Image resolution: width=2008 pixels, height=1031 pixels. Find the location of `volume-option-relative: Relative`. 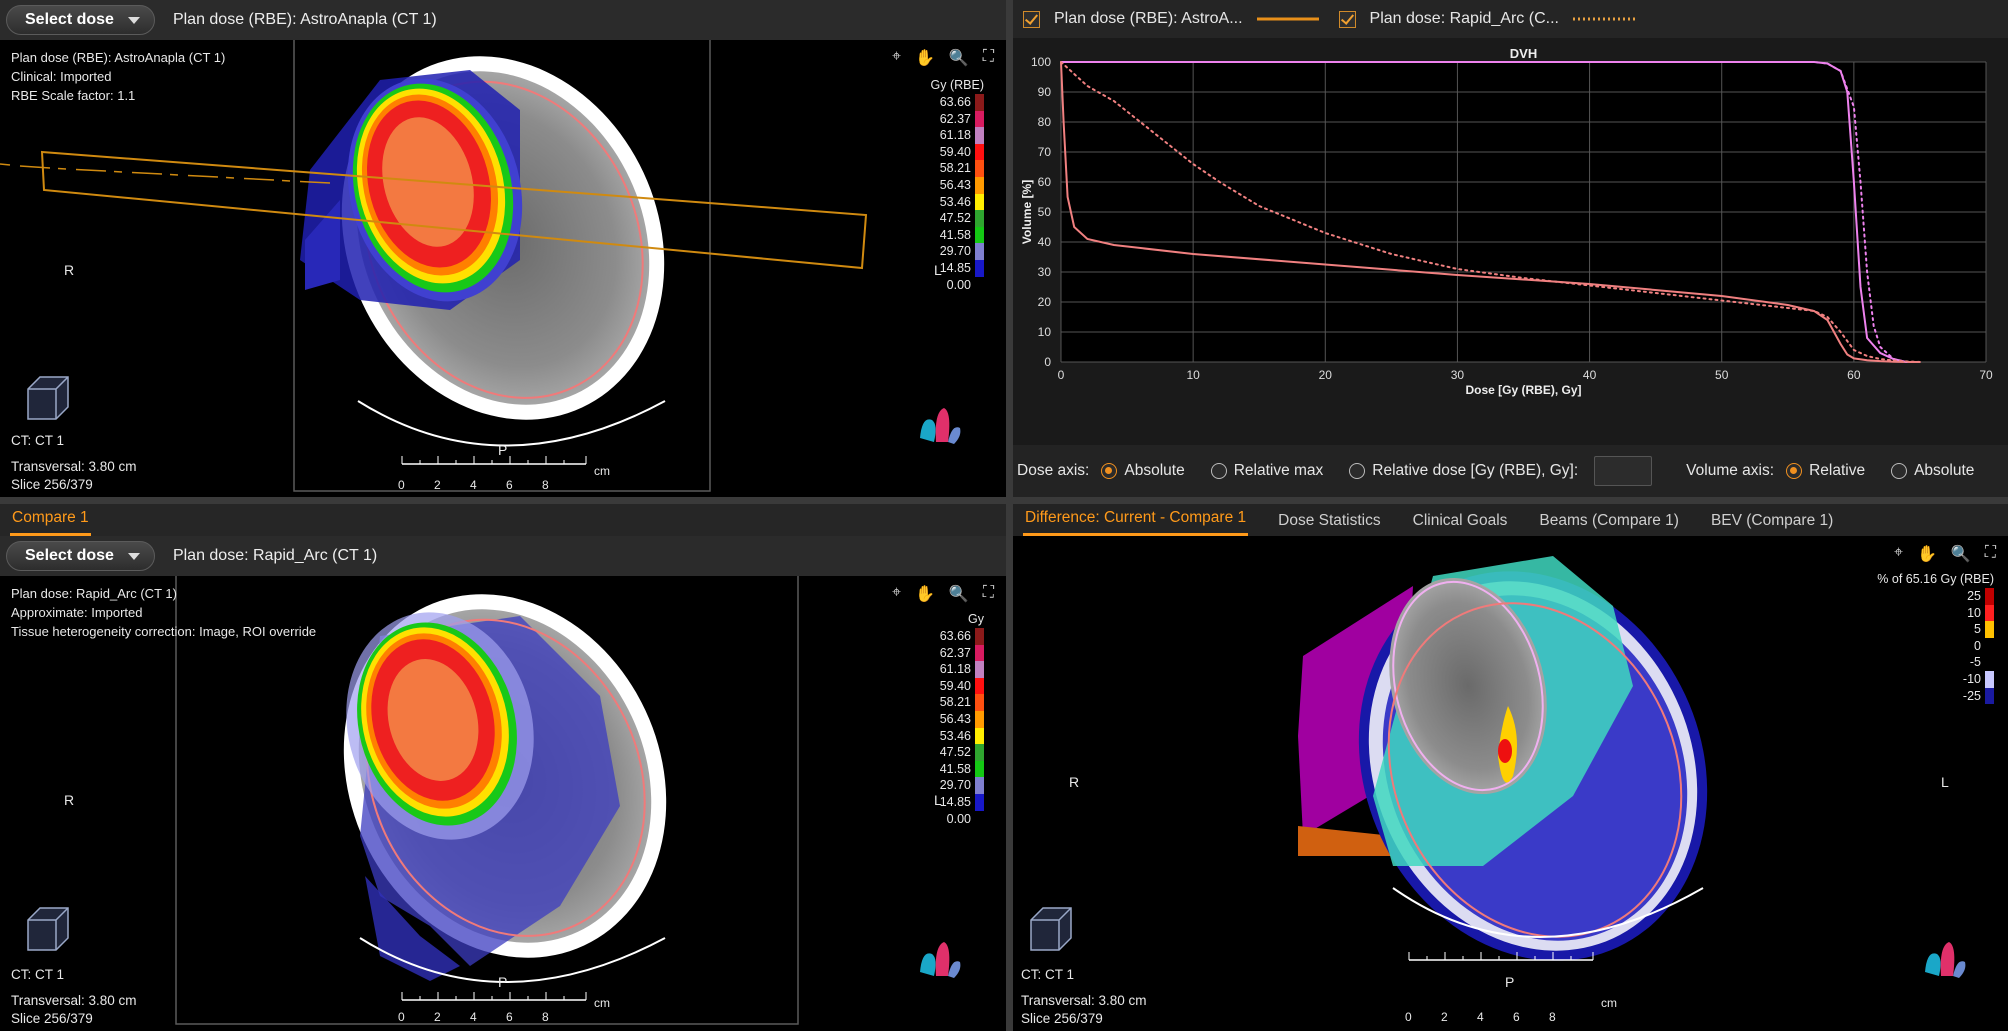

volume-option-relative: Relative is located at coordinates (1825, 471).